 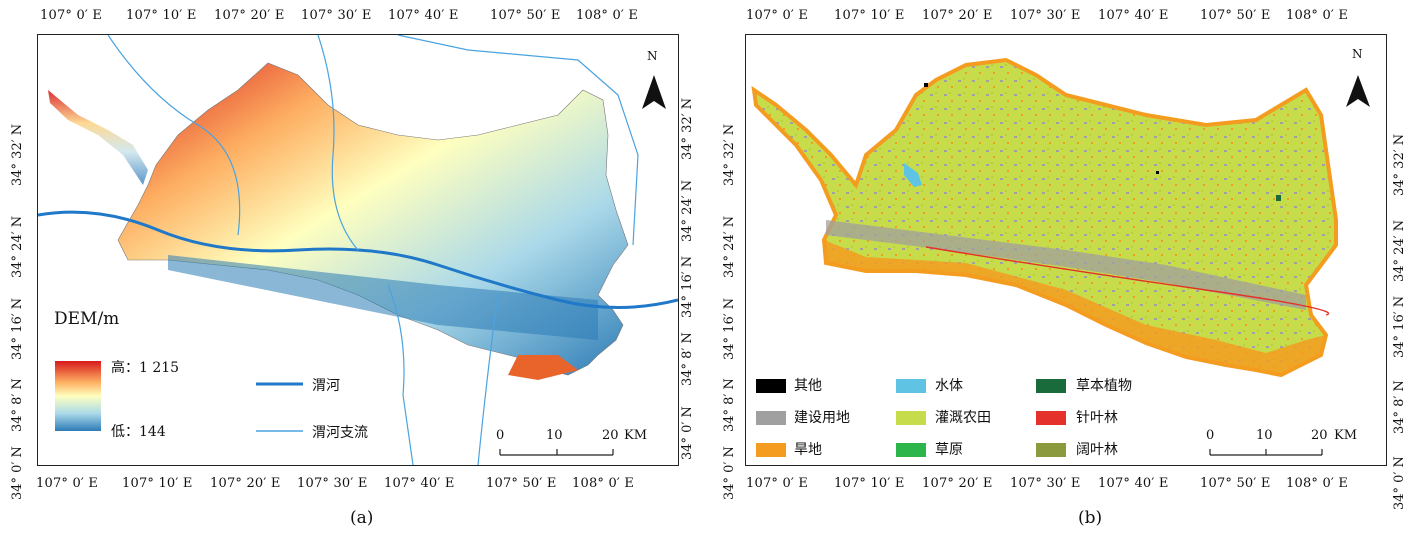 I want to click on panel-caption: (b), so click(x=1090, y=518).